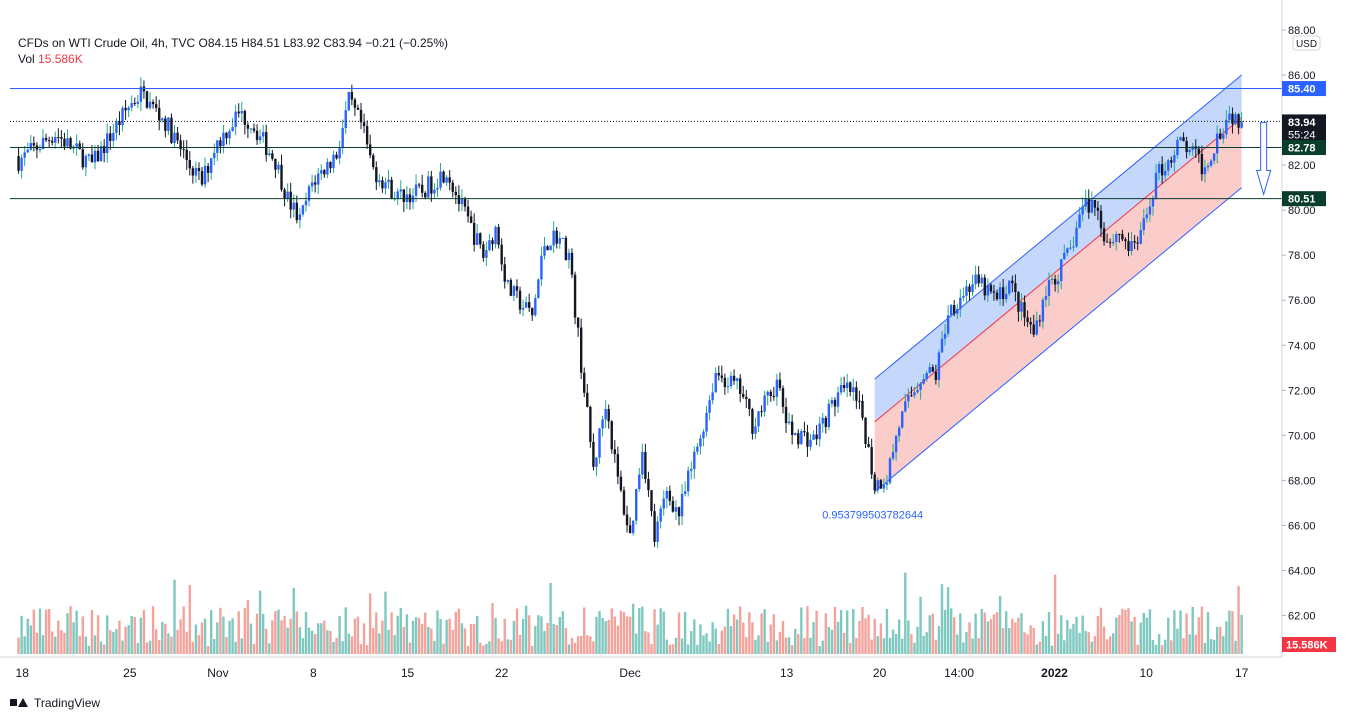  I want to click on horizontal-lines, so click(646, 144).